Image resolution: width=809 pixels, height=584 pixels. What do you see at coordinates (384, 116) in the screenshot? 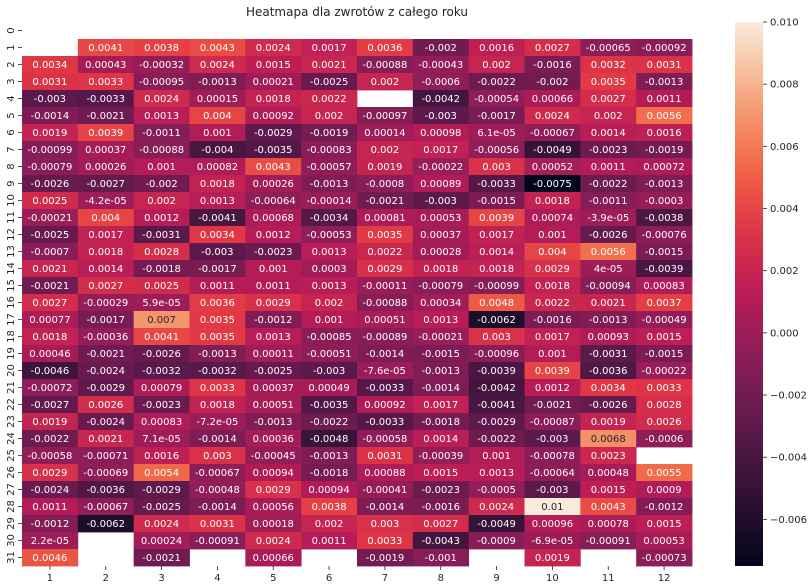
I see `cell-value-label: -0.00097` at bounding box center [384, 116].